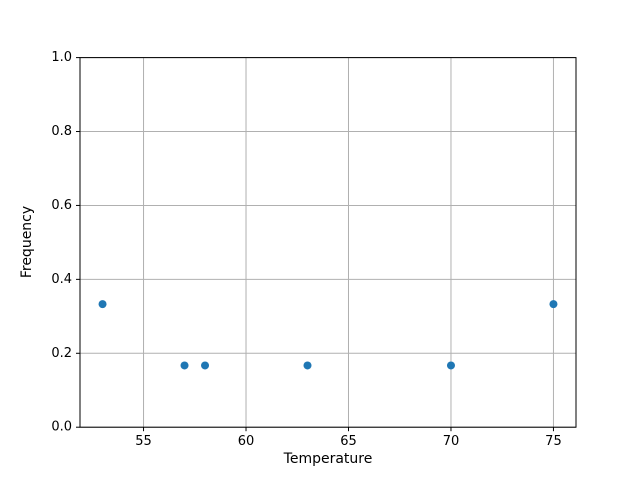 This screenshot has height=480, width=640. Describe the element at coordinates (61, 353) in the screenshot. I see `y-tick-label: 0.2` at that location.